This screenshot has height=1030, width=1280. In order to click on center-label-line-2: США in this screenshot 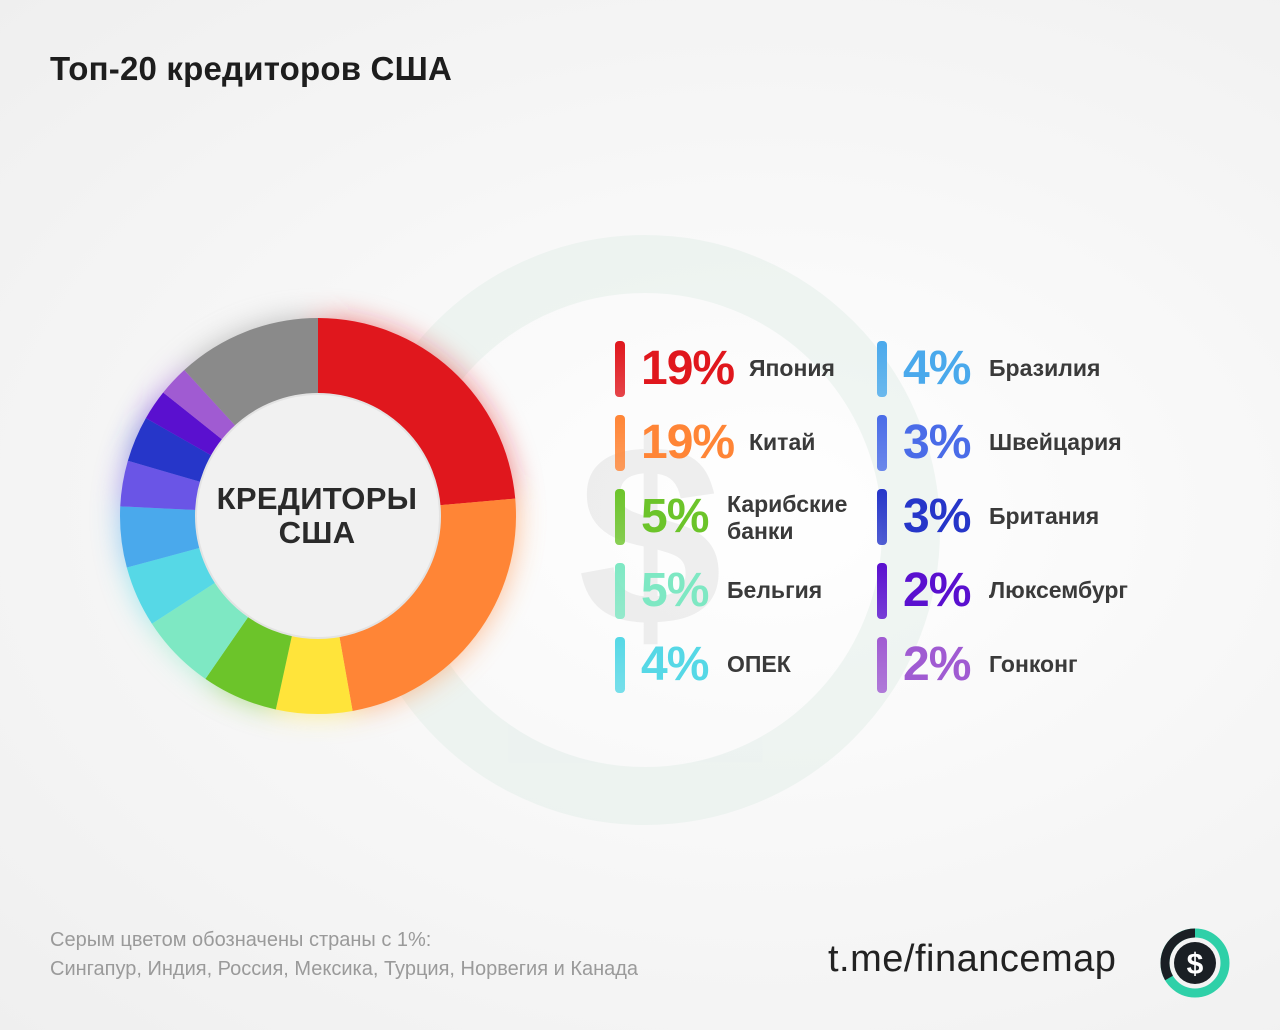, I will do `click(317, 532)`.